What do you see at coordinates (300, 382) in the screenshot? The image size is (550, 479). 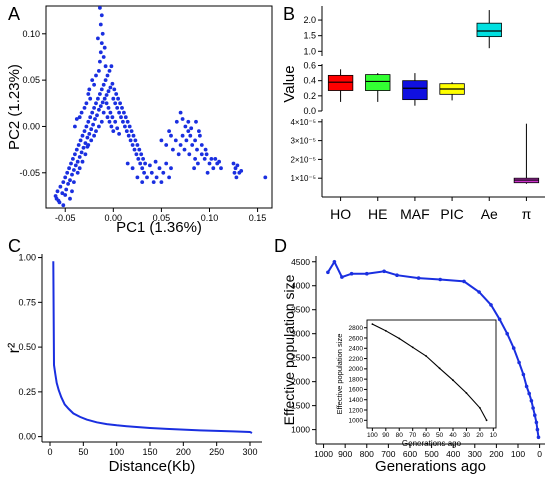 I see `y-tick-label: 2000` at bounding box center [300, 382].